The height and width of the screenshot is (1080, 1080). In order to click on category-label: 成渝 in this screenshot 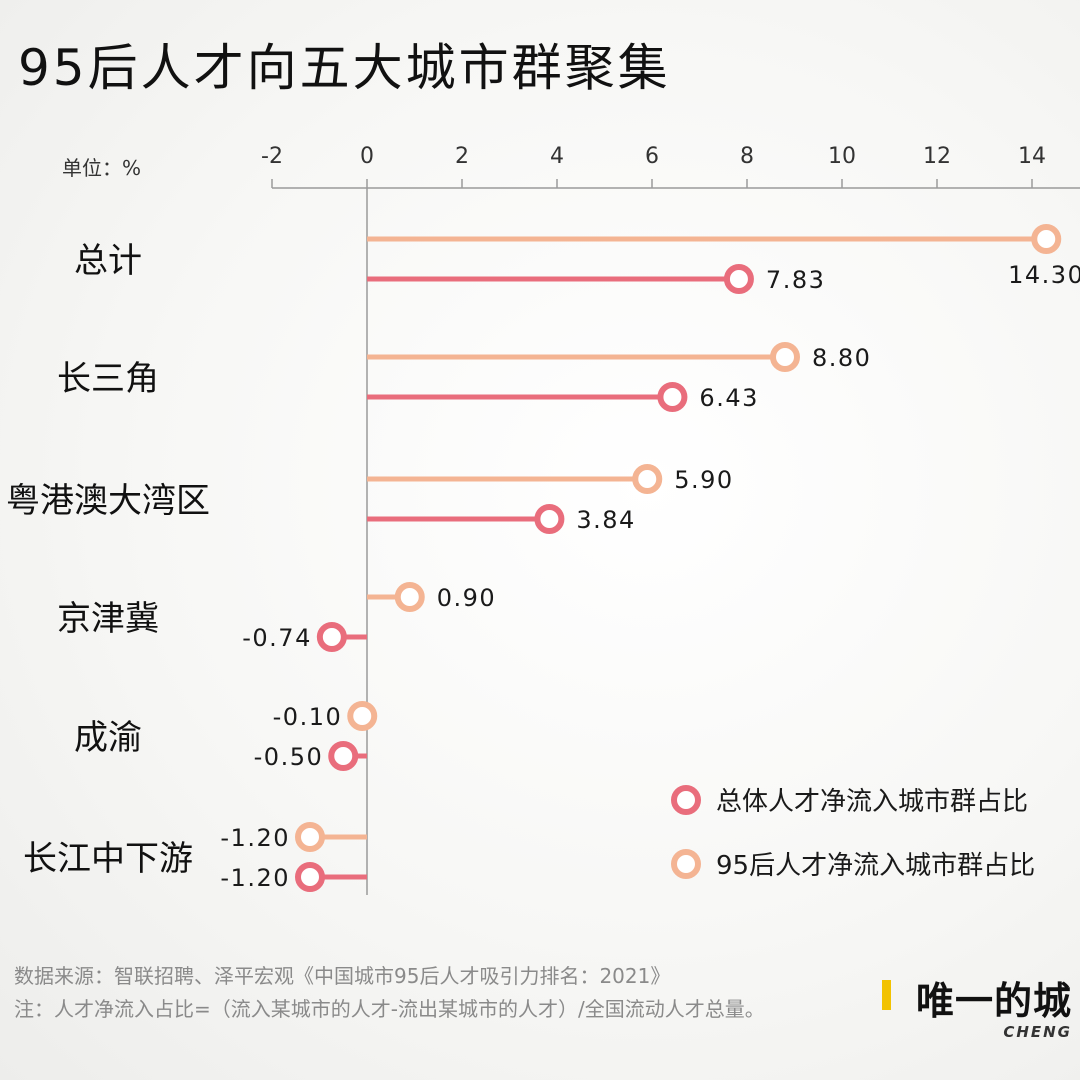, I will do `click(108, 738)`.